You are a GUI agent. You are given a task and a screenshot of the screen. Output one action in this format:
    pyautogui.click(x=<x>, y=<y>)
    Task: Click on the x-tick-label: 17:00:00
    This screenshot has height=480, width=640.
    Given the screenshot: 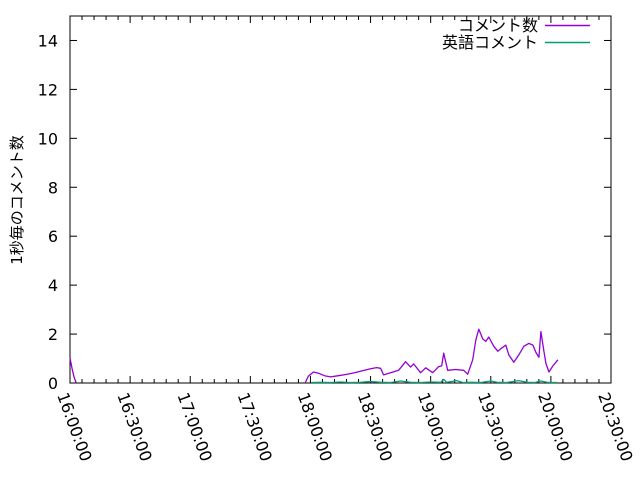 What is the action you would take?
    pyautogui.click(x=194, y=427)
    